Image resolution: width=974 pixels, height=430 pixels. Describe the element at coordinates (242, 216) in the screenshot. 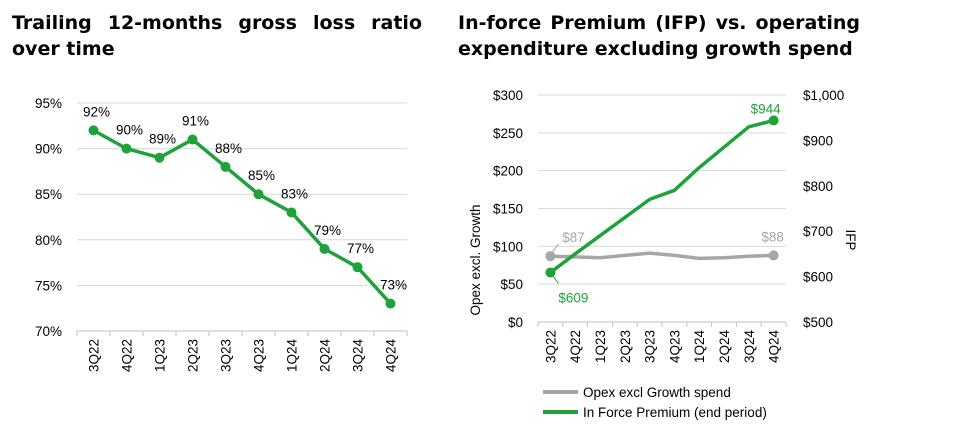

I see `chart1-series-line` at that location.